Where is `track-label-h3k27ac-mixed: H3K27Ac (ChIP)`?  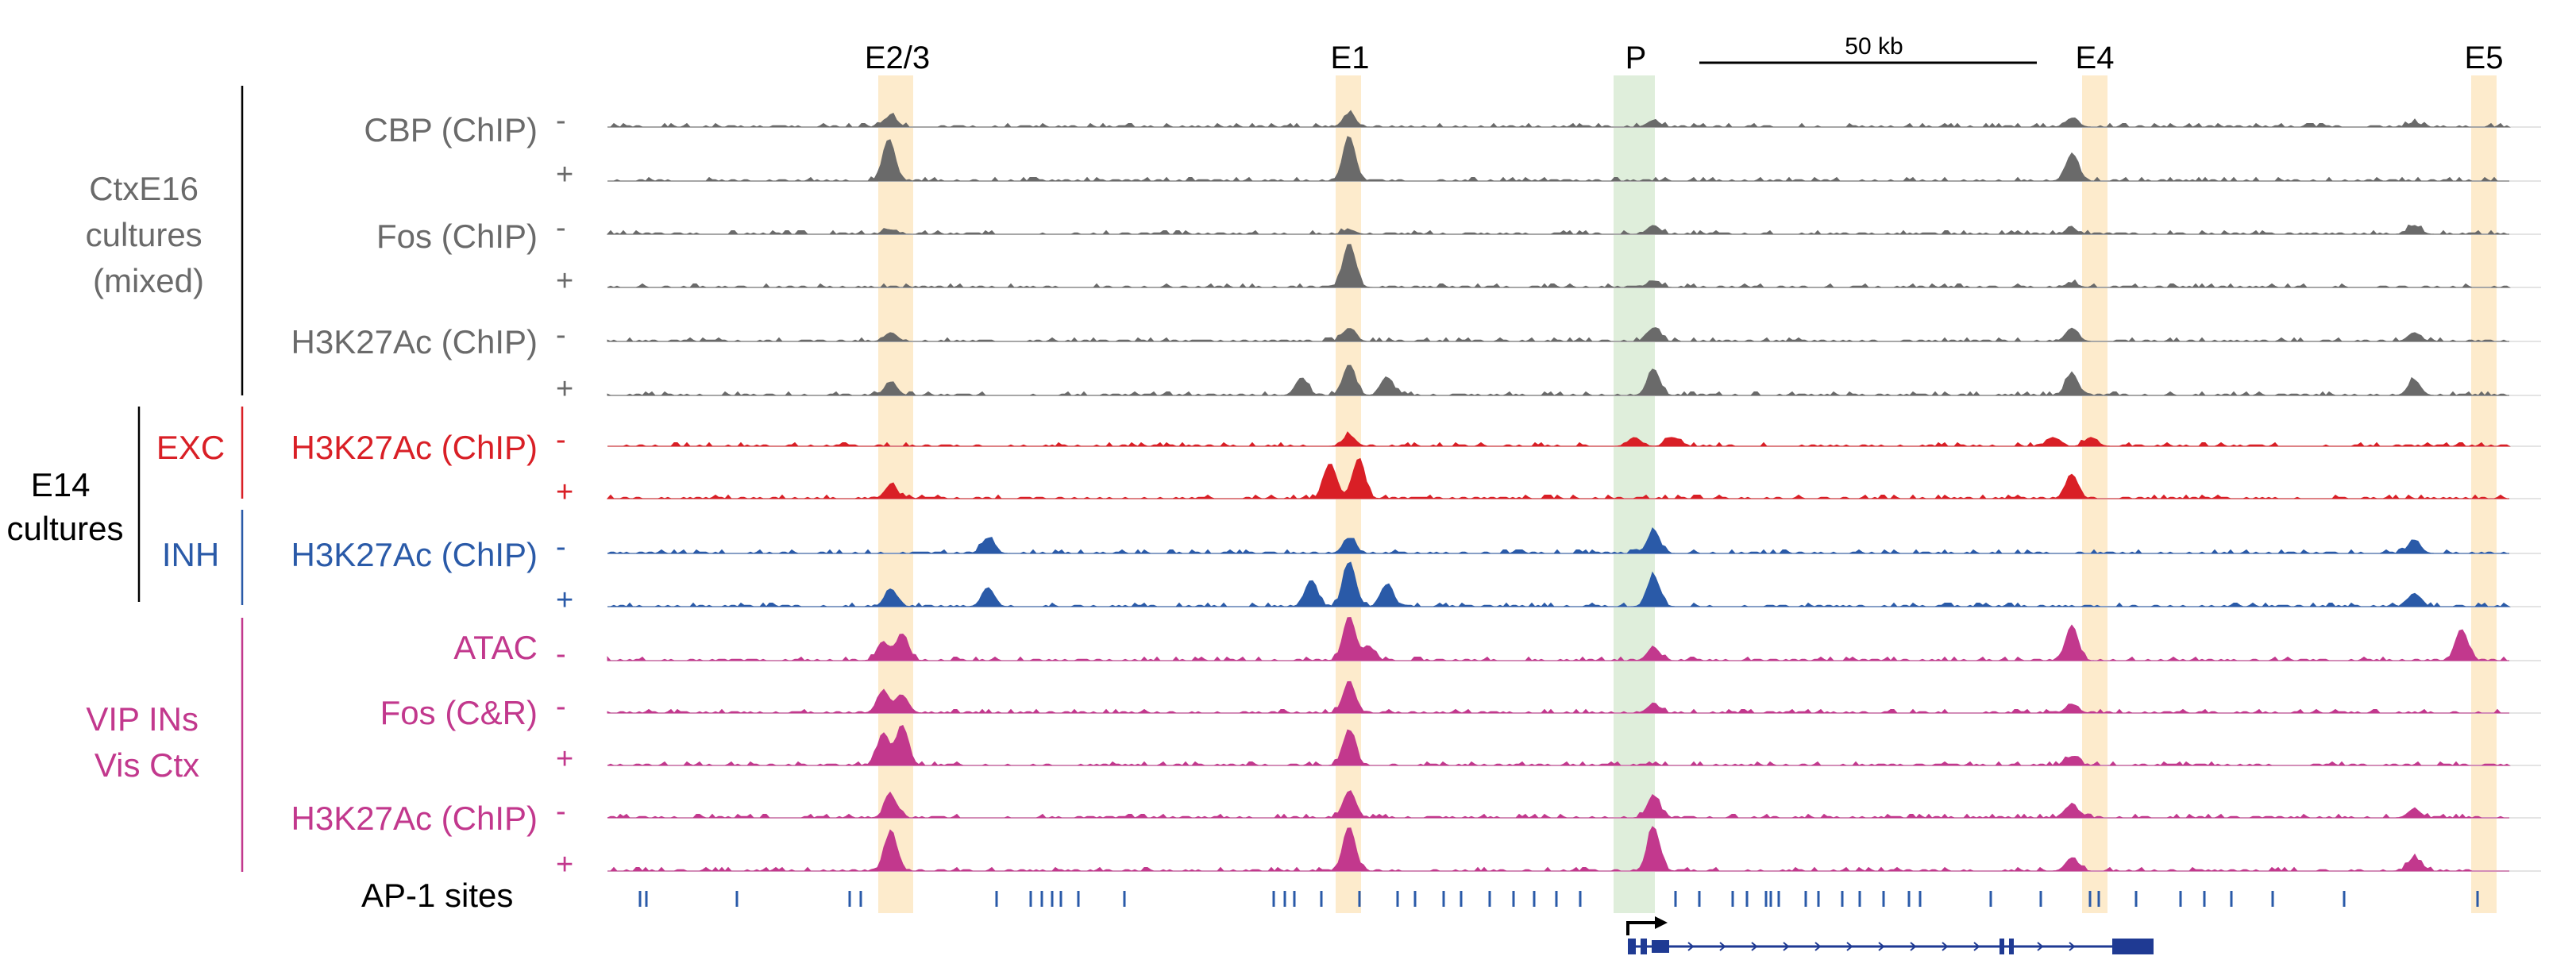 track-label-h3k27ac-mixed: H3K27Ac (ChIP) is located at coordinates (414, 341).